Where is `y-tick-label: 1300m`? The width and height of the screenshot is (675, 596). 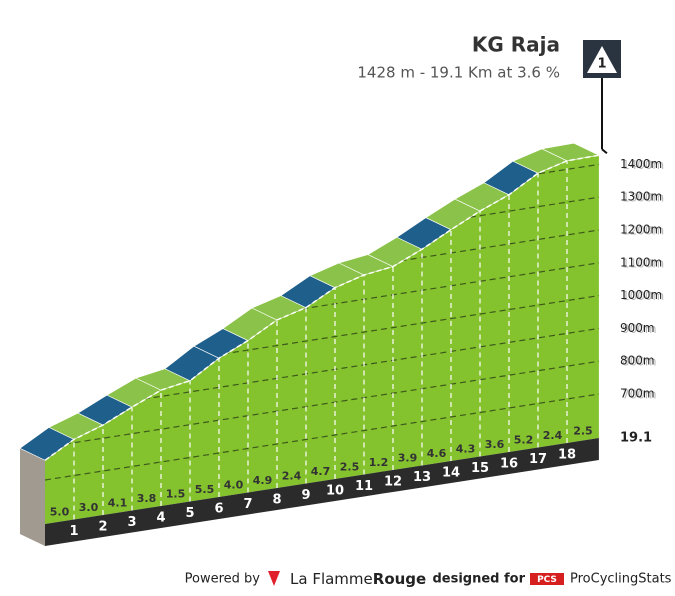 y-tick-label: 1300m is located at coordinates (641, 197).